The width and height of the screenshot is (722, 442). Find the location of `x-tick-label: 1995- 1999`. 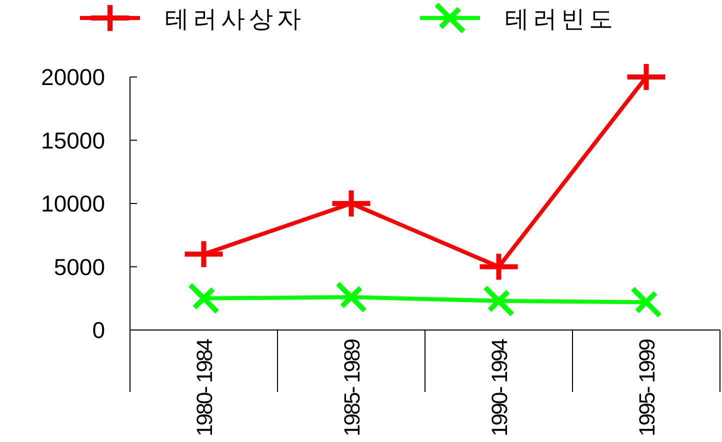

x-tick-label: 1995- 1999 is located at coordinates (647, 387).